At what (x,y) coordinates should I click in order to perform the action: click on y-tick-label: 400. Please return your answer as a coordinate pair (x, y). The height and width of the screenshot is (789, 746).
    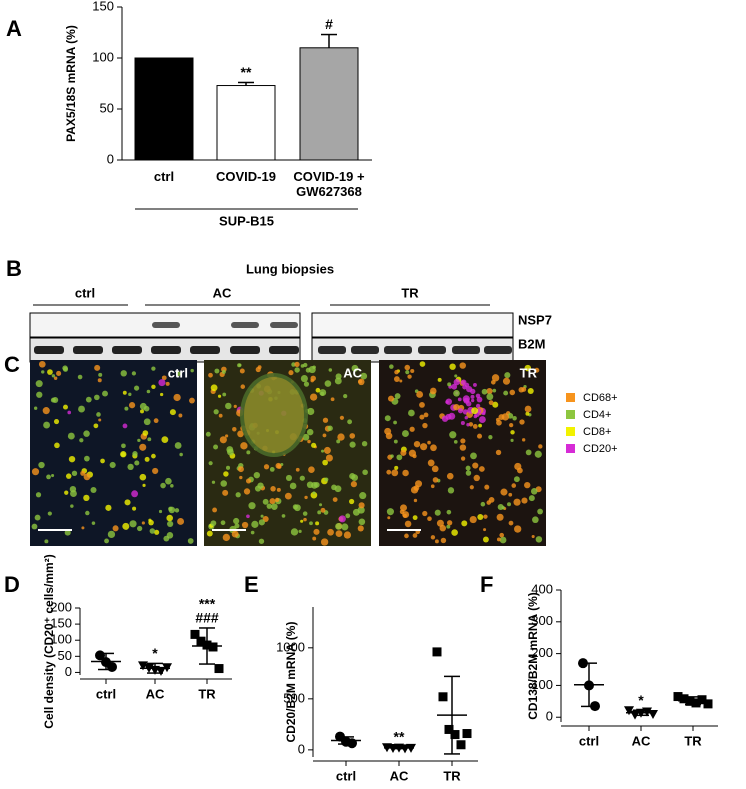
    Looking at the image, I should click on (542, 588).